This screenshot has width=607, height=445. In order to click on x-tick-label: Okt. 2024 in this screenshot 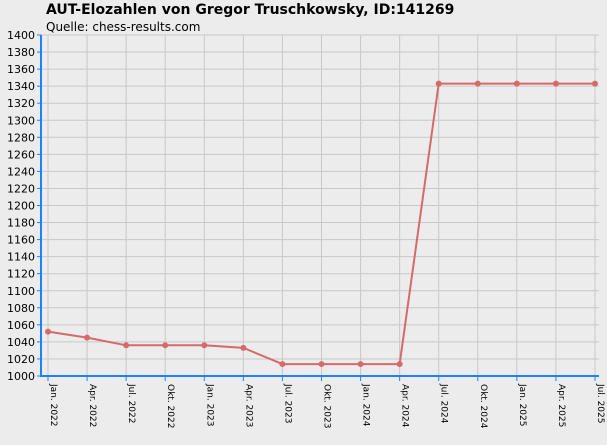, I will do `click(483, 406)`.